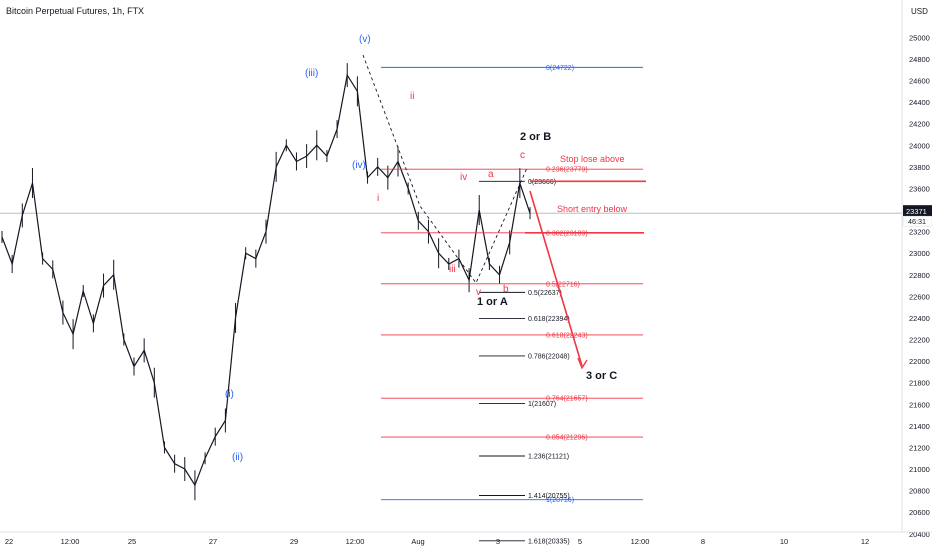 This screenshot has height=555, width=932. Describe the element at coordinates (919, 404) in the screenshot. I see `y-tick-label: 21600` at that location.